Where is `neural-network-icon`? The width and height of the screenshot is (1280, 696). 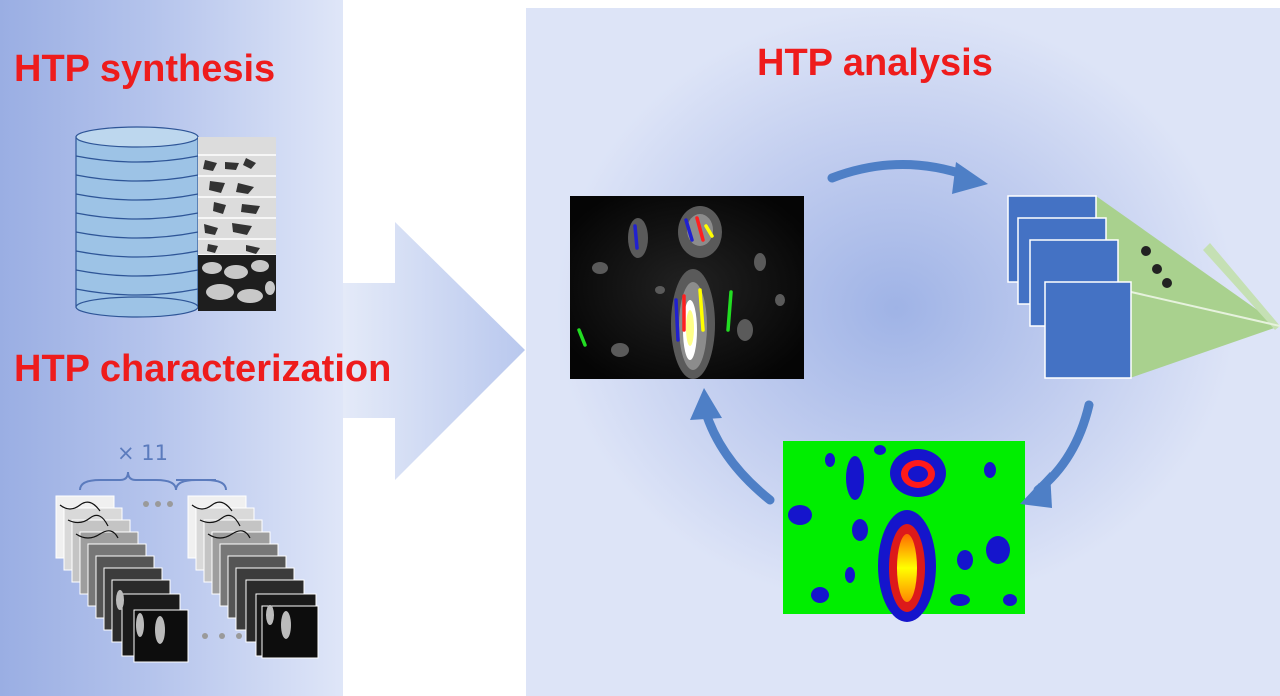 neural-network-icon is located at coordinates (1143, 287).